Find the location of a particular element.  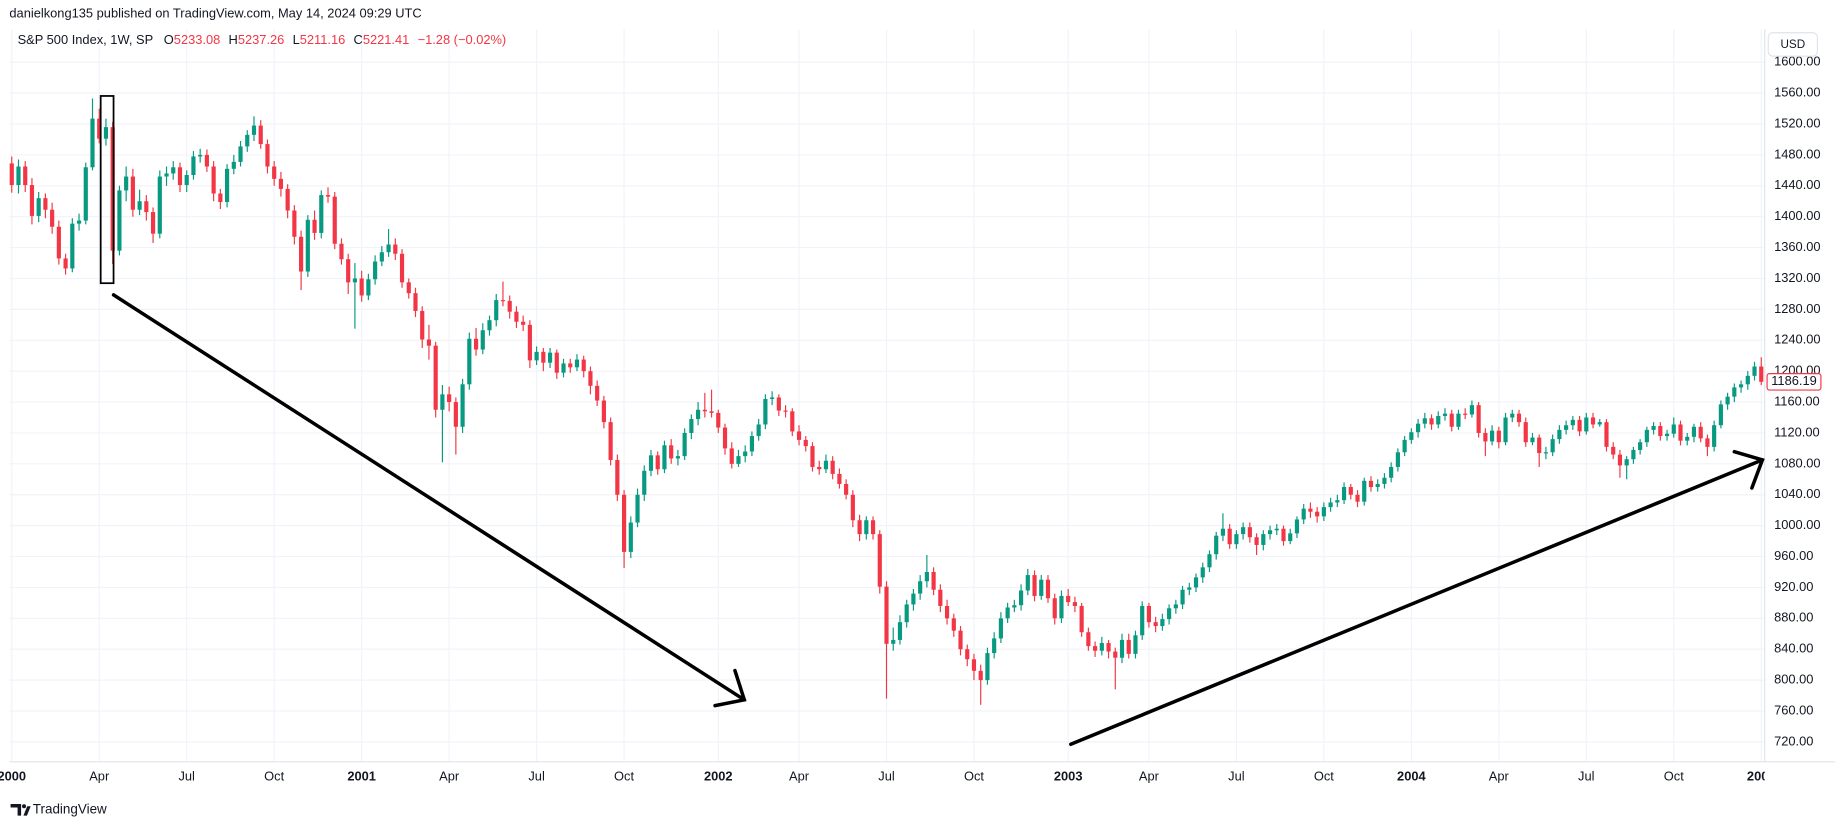

y-tick-label: 1160.00 is located at coordinates (1797, 400).